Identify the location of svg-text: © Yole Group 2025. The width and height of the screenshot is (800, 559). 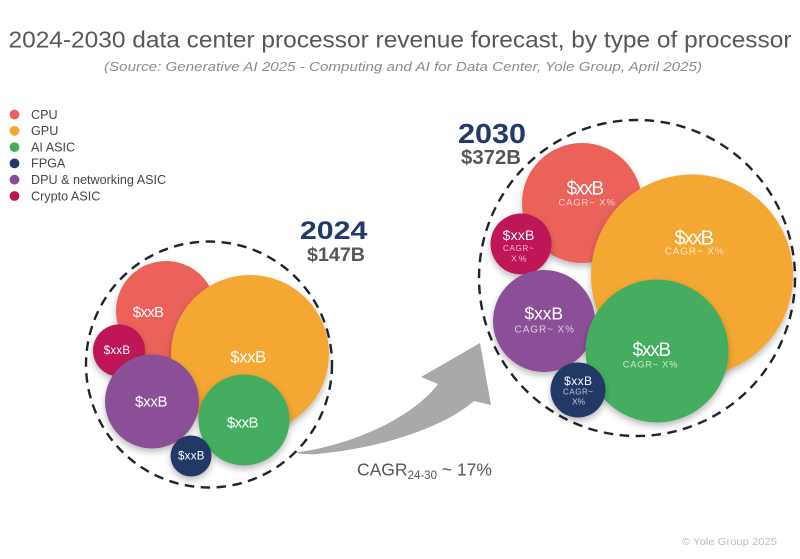
(729, 542).